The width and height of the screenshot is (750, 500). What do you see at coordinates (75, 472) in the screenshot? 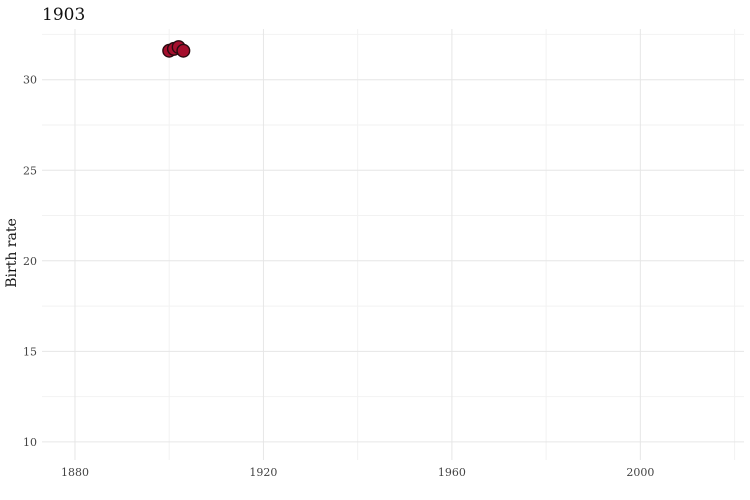
I see `x-tick-label: 1880` at bounding box center [75, 472].